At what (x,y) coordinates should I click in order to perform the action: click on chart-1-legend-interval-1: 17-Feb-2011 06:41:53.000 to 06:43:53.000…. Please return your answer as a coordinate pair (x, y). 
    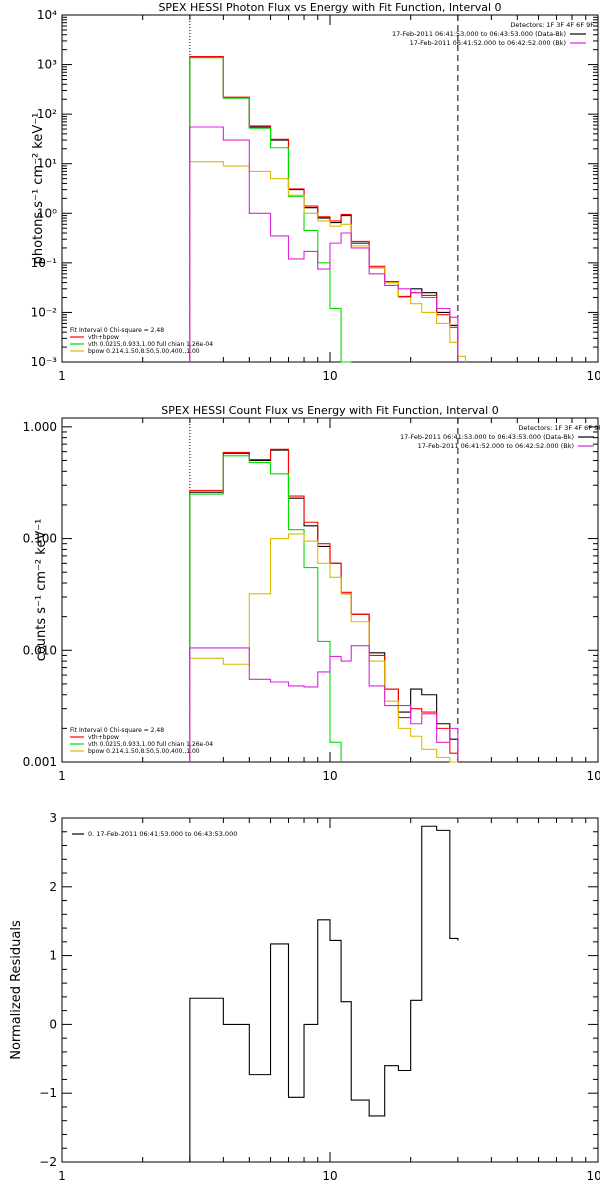
    Looking at the image, I should click on (479, 34).